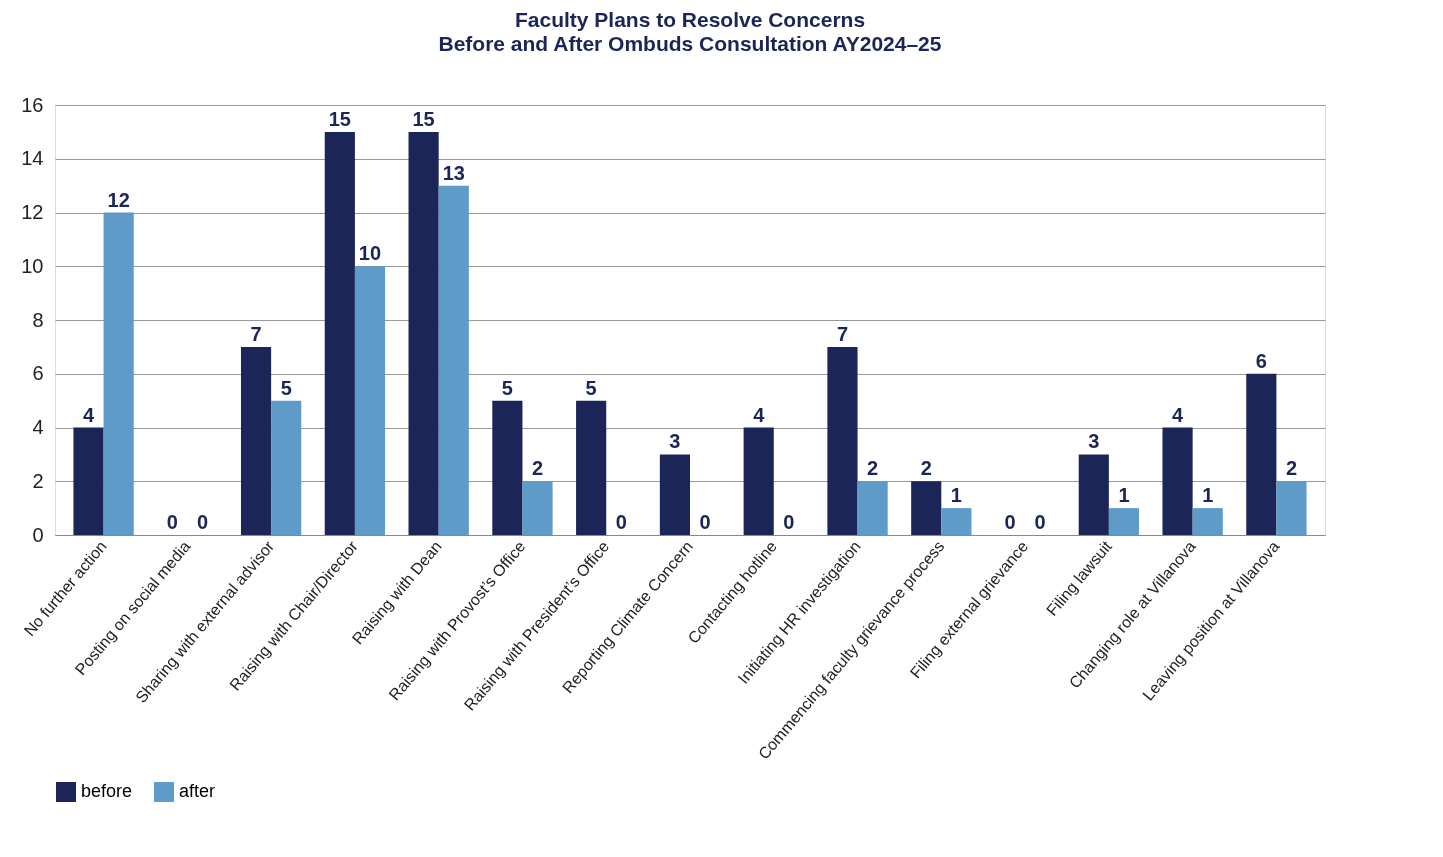 The height and width of the screenshot is (857, 1443). I want to click on data-label: 13, so click(453, 172).